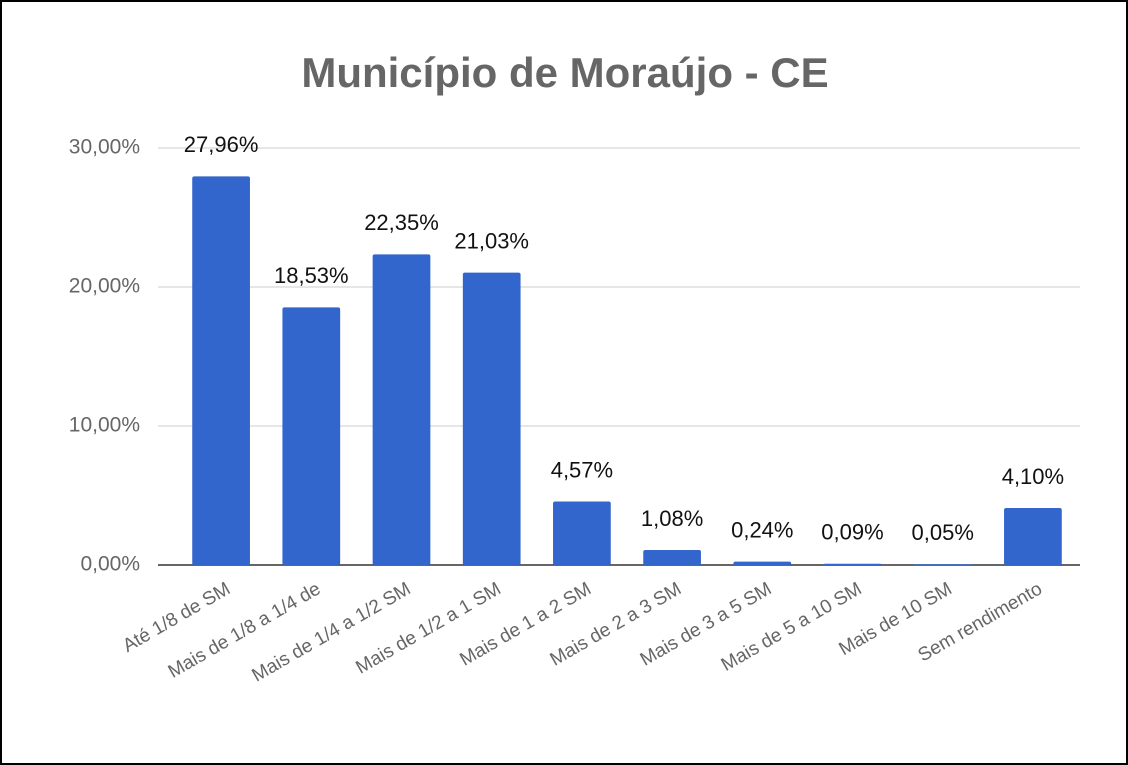 Image resolution: width=1128 pixels, height=765 pixels. Describe the element at coordinates (672, 518) in the screenshot. I see `value-label: 1,08%` at that location.